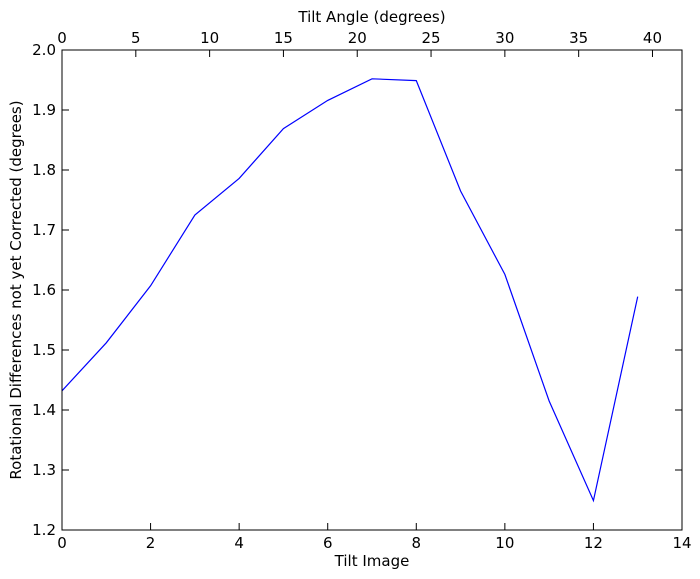  Describe the element at coordinates (417, 543) in the screenshot. I see `x-tick-label: 8` at that location.